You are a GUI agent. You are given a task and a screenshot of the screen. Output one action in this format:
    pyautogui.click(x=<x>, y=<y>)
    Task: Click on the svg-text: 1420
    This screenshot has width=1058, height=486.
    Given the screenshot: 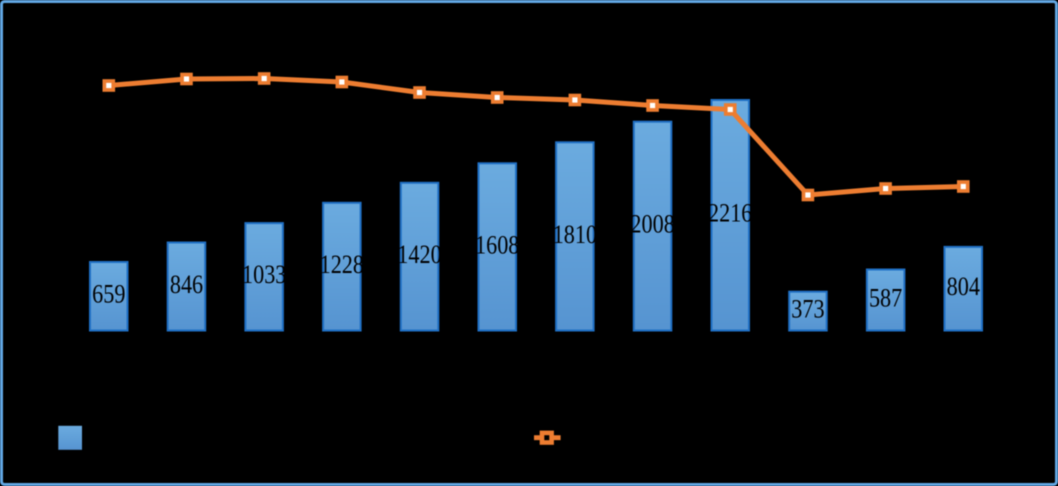 What is the action you would take?
    pyautogui.click(x=419, y=254)
    